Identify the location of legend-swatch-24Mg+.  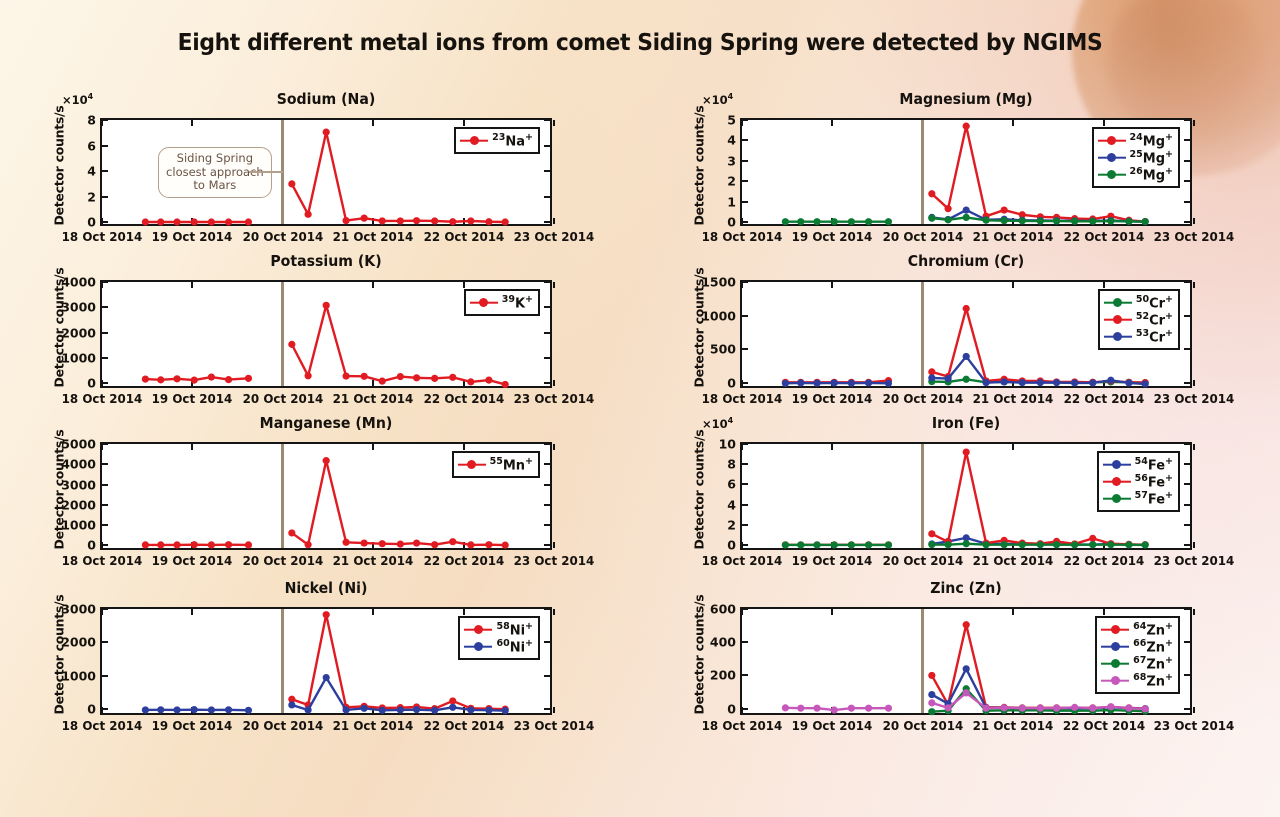
(1111, 140).